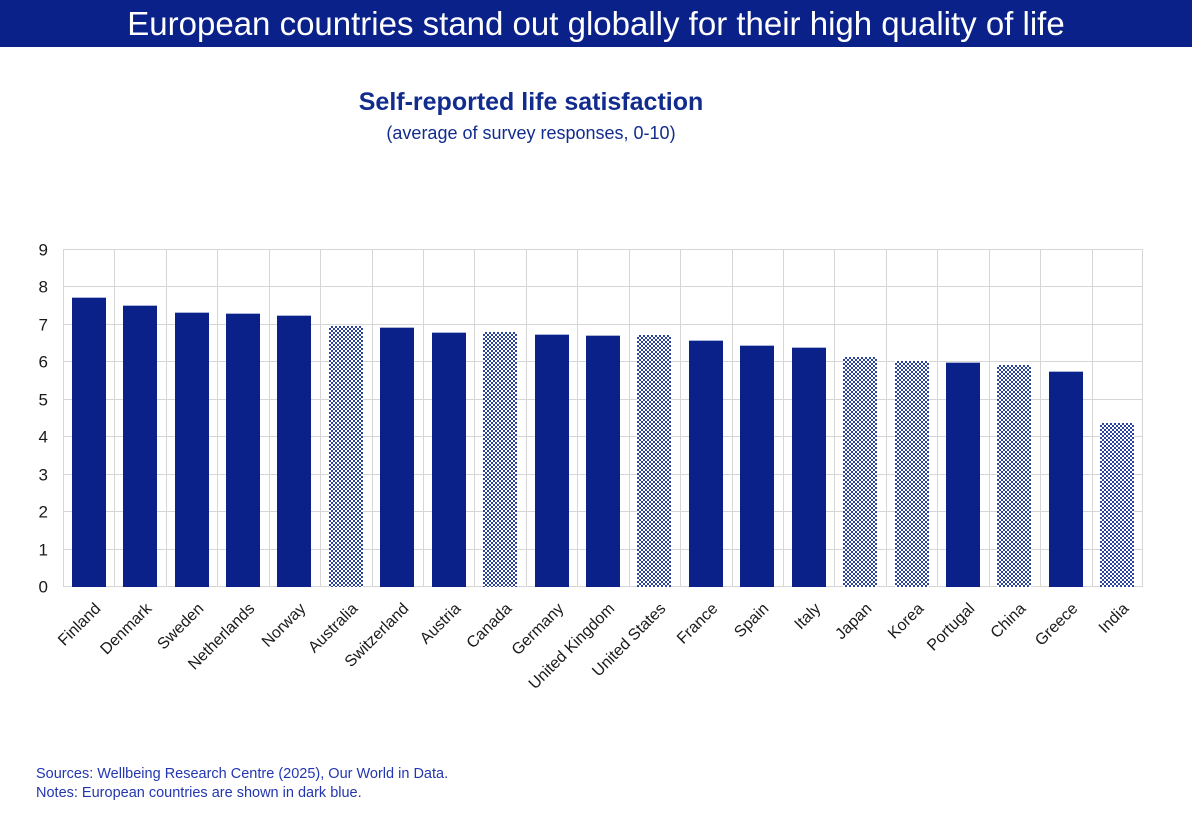  I want to click on y-tick-9: 9, so click(43, 250).